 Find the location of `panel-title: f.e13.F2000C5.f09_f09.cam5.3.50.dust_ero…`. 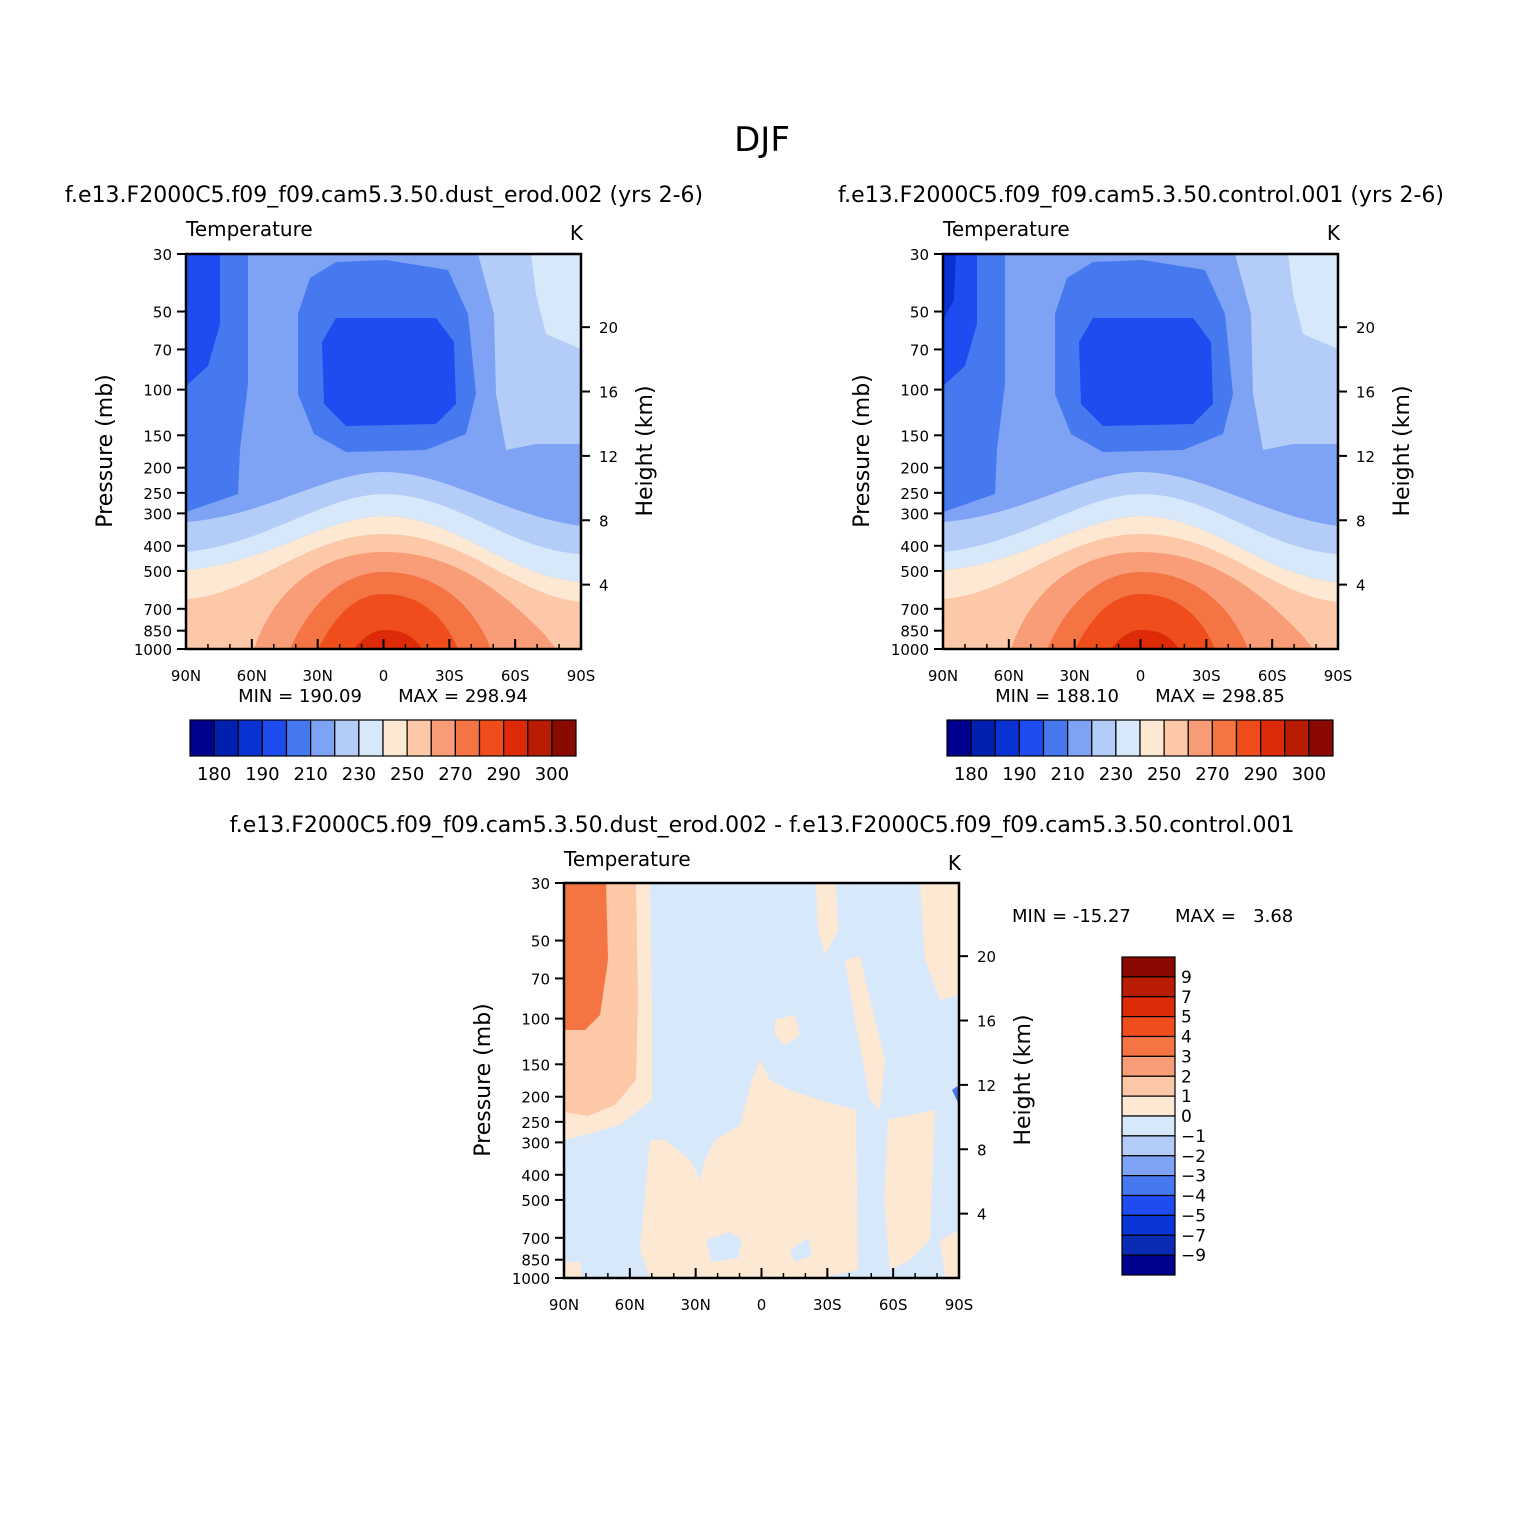

panel-title: f.e13.F2000C5.f09_f09.cam5.3.50.dust_ero… is located at coordinates (762, 825).